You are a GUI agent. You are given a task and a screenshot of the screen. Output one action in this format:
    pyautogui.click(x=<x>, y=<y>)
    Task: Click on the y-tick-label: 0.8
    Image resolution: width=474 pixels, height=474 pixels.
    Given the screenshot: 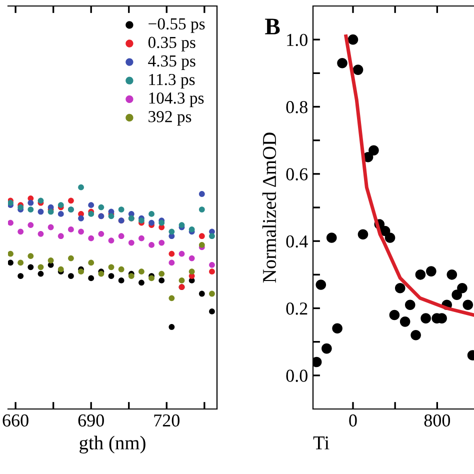 What is the action you would take?
    pyautogui.click(x=297, y=107)
    